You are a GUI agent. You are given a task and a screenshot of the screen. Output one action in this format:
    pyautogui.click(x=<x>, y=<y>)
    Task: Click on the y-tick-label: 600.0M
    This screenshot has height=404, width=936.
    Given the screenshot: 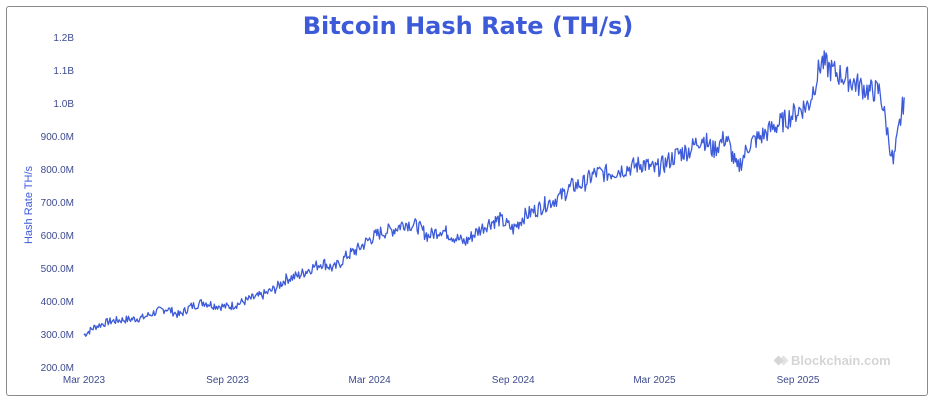 What is the action you would take?
    pyautogui.click(x=57, y=236)
    